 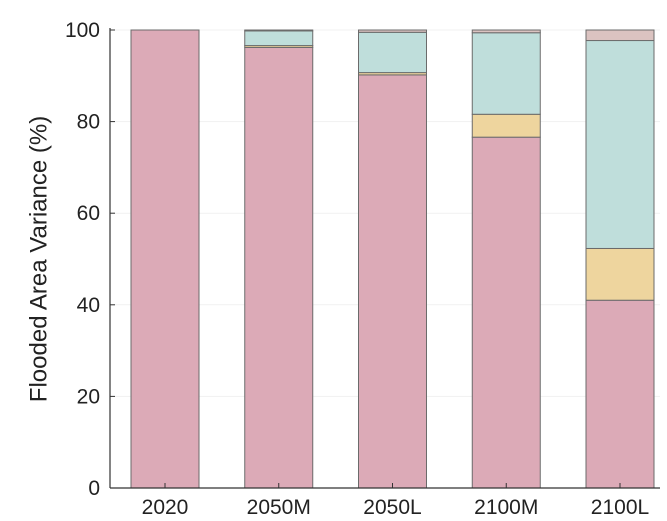 What do you see at coordinates (88, 396) in the screenshot?
I see `y-tick-label: 20` at bounding box center [88, 396].